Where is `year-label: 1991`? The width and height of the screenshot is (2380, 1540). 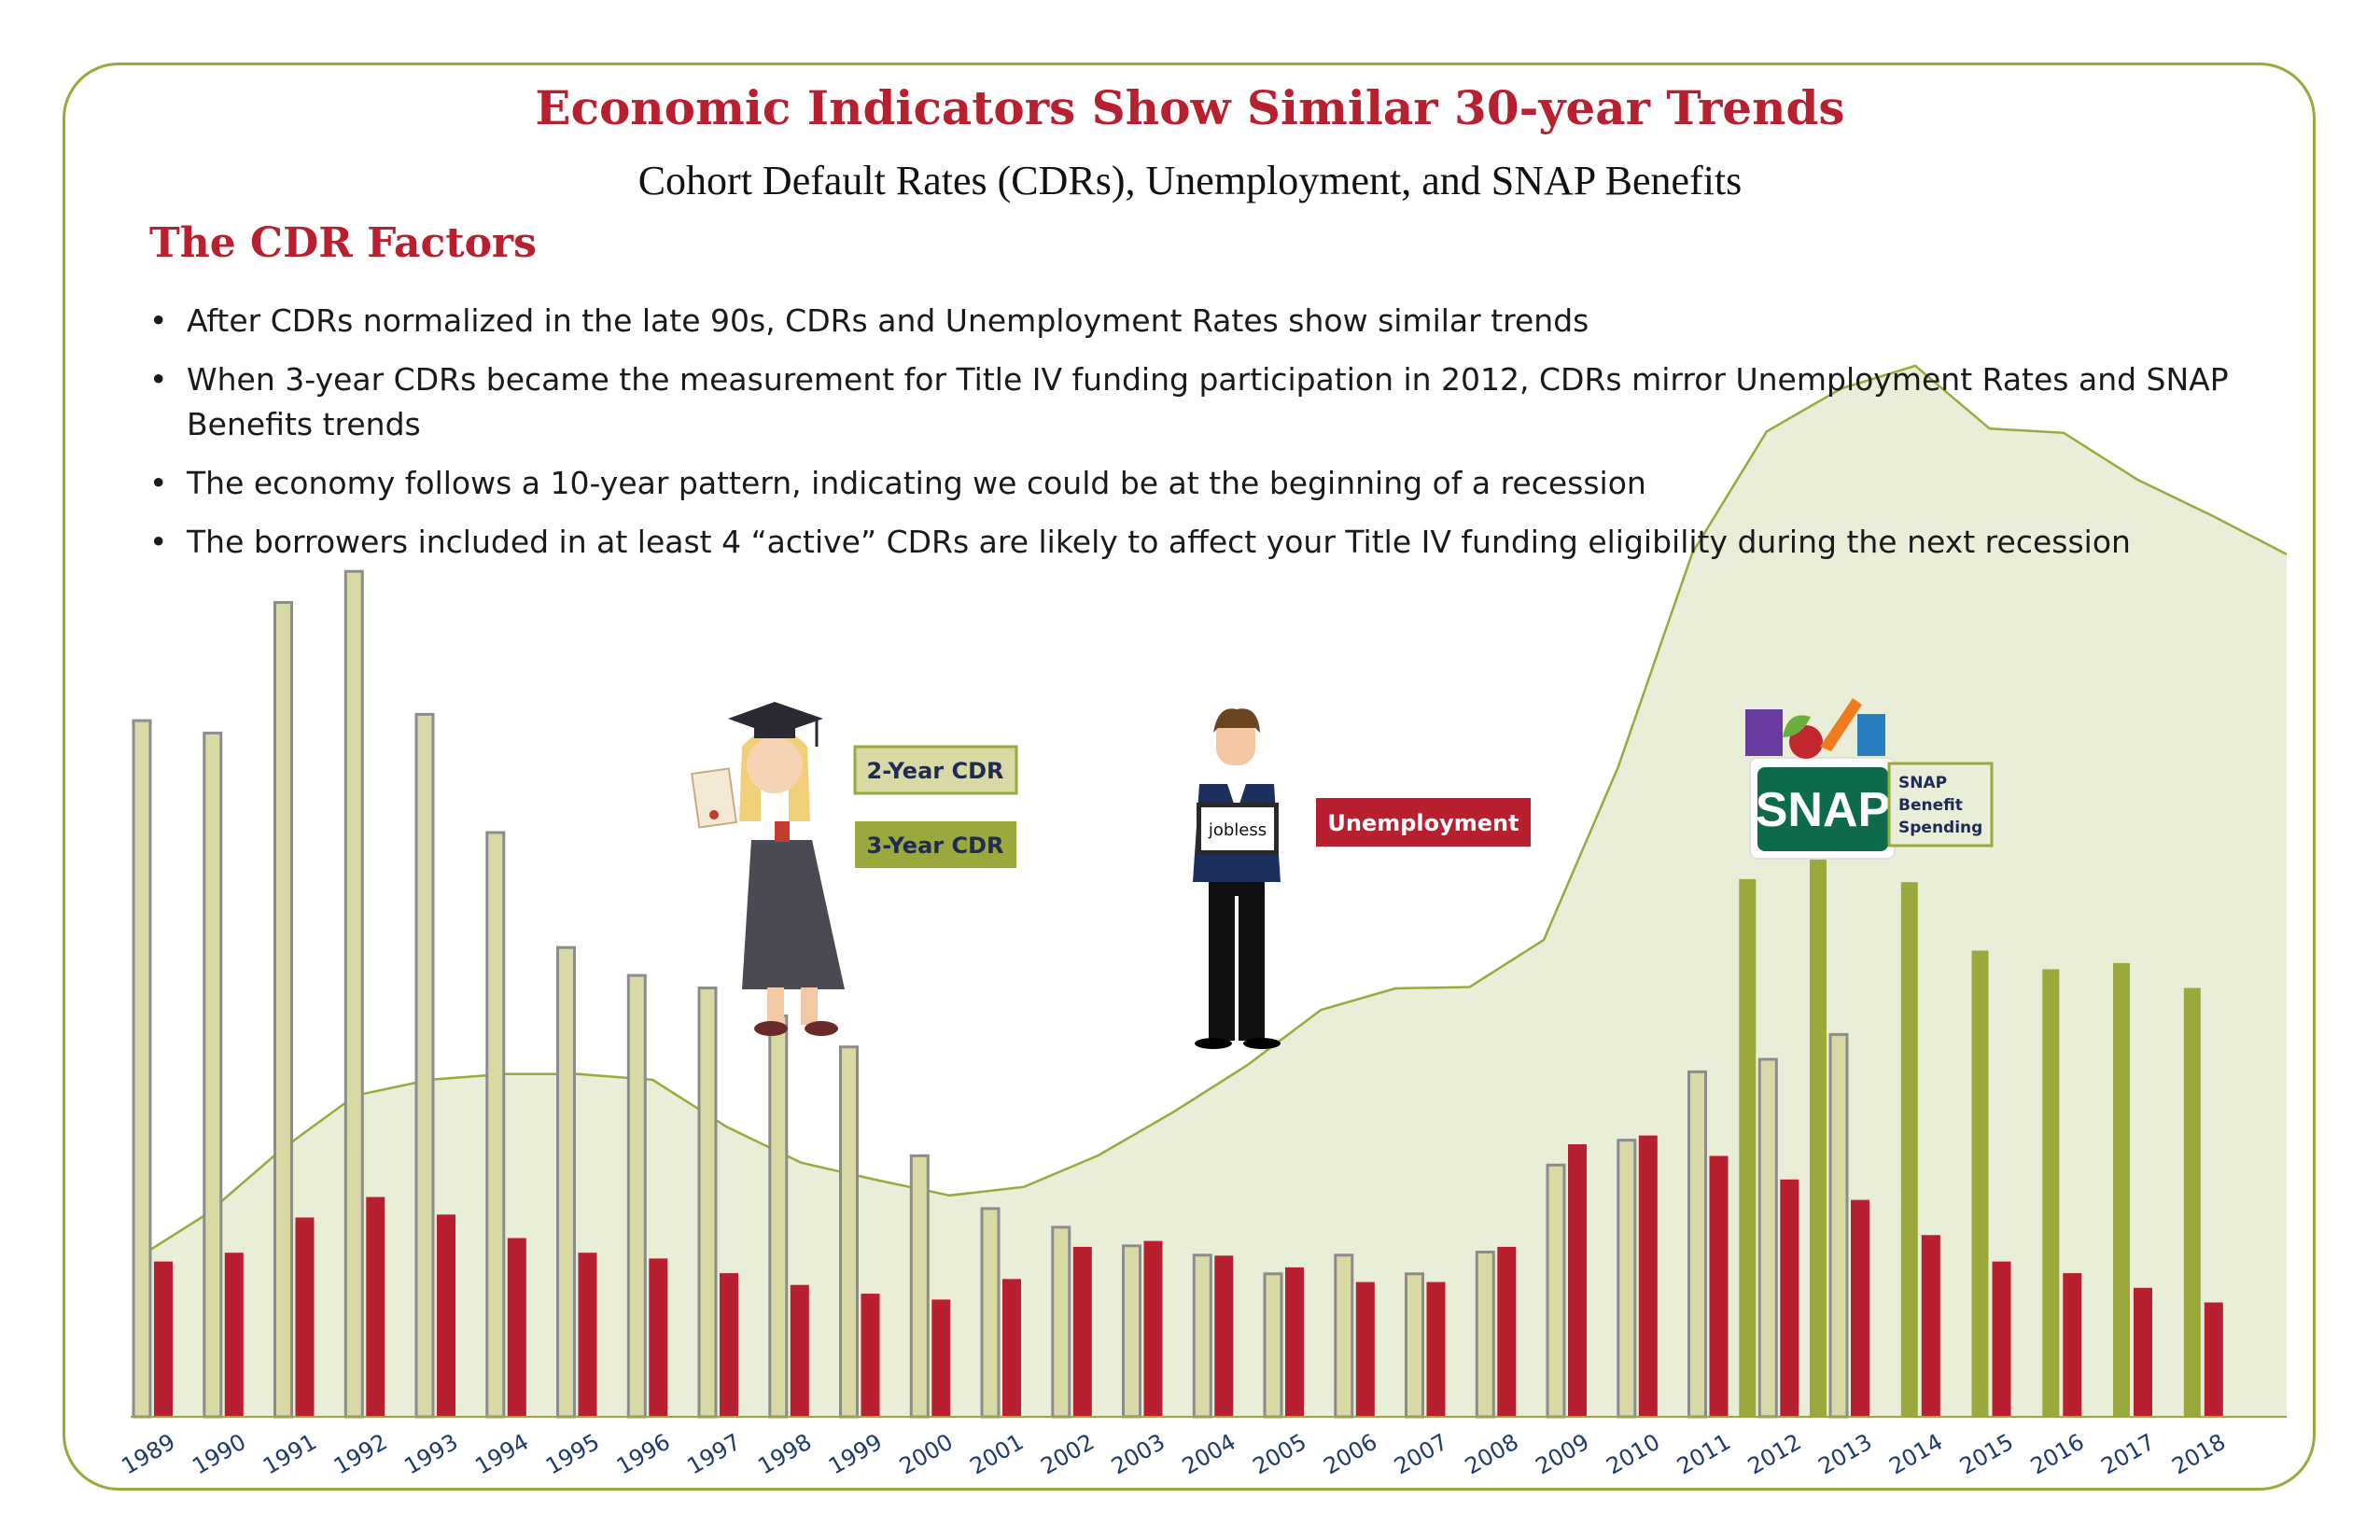
year-label: 1991 is located at coordinates (290, 1454).